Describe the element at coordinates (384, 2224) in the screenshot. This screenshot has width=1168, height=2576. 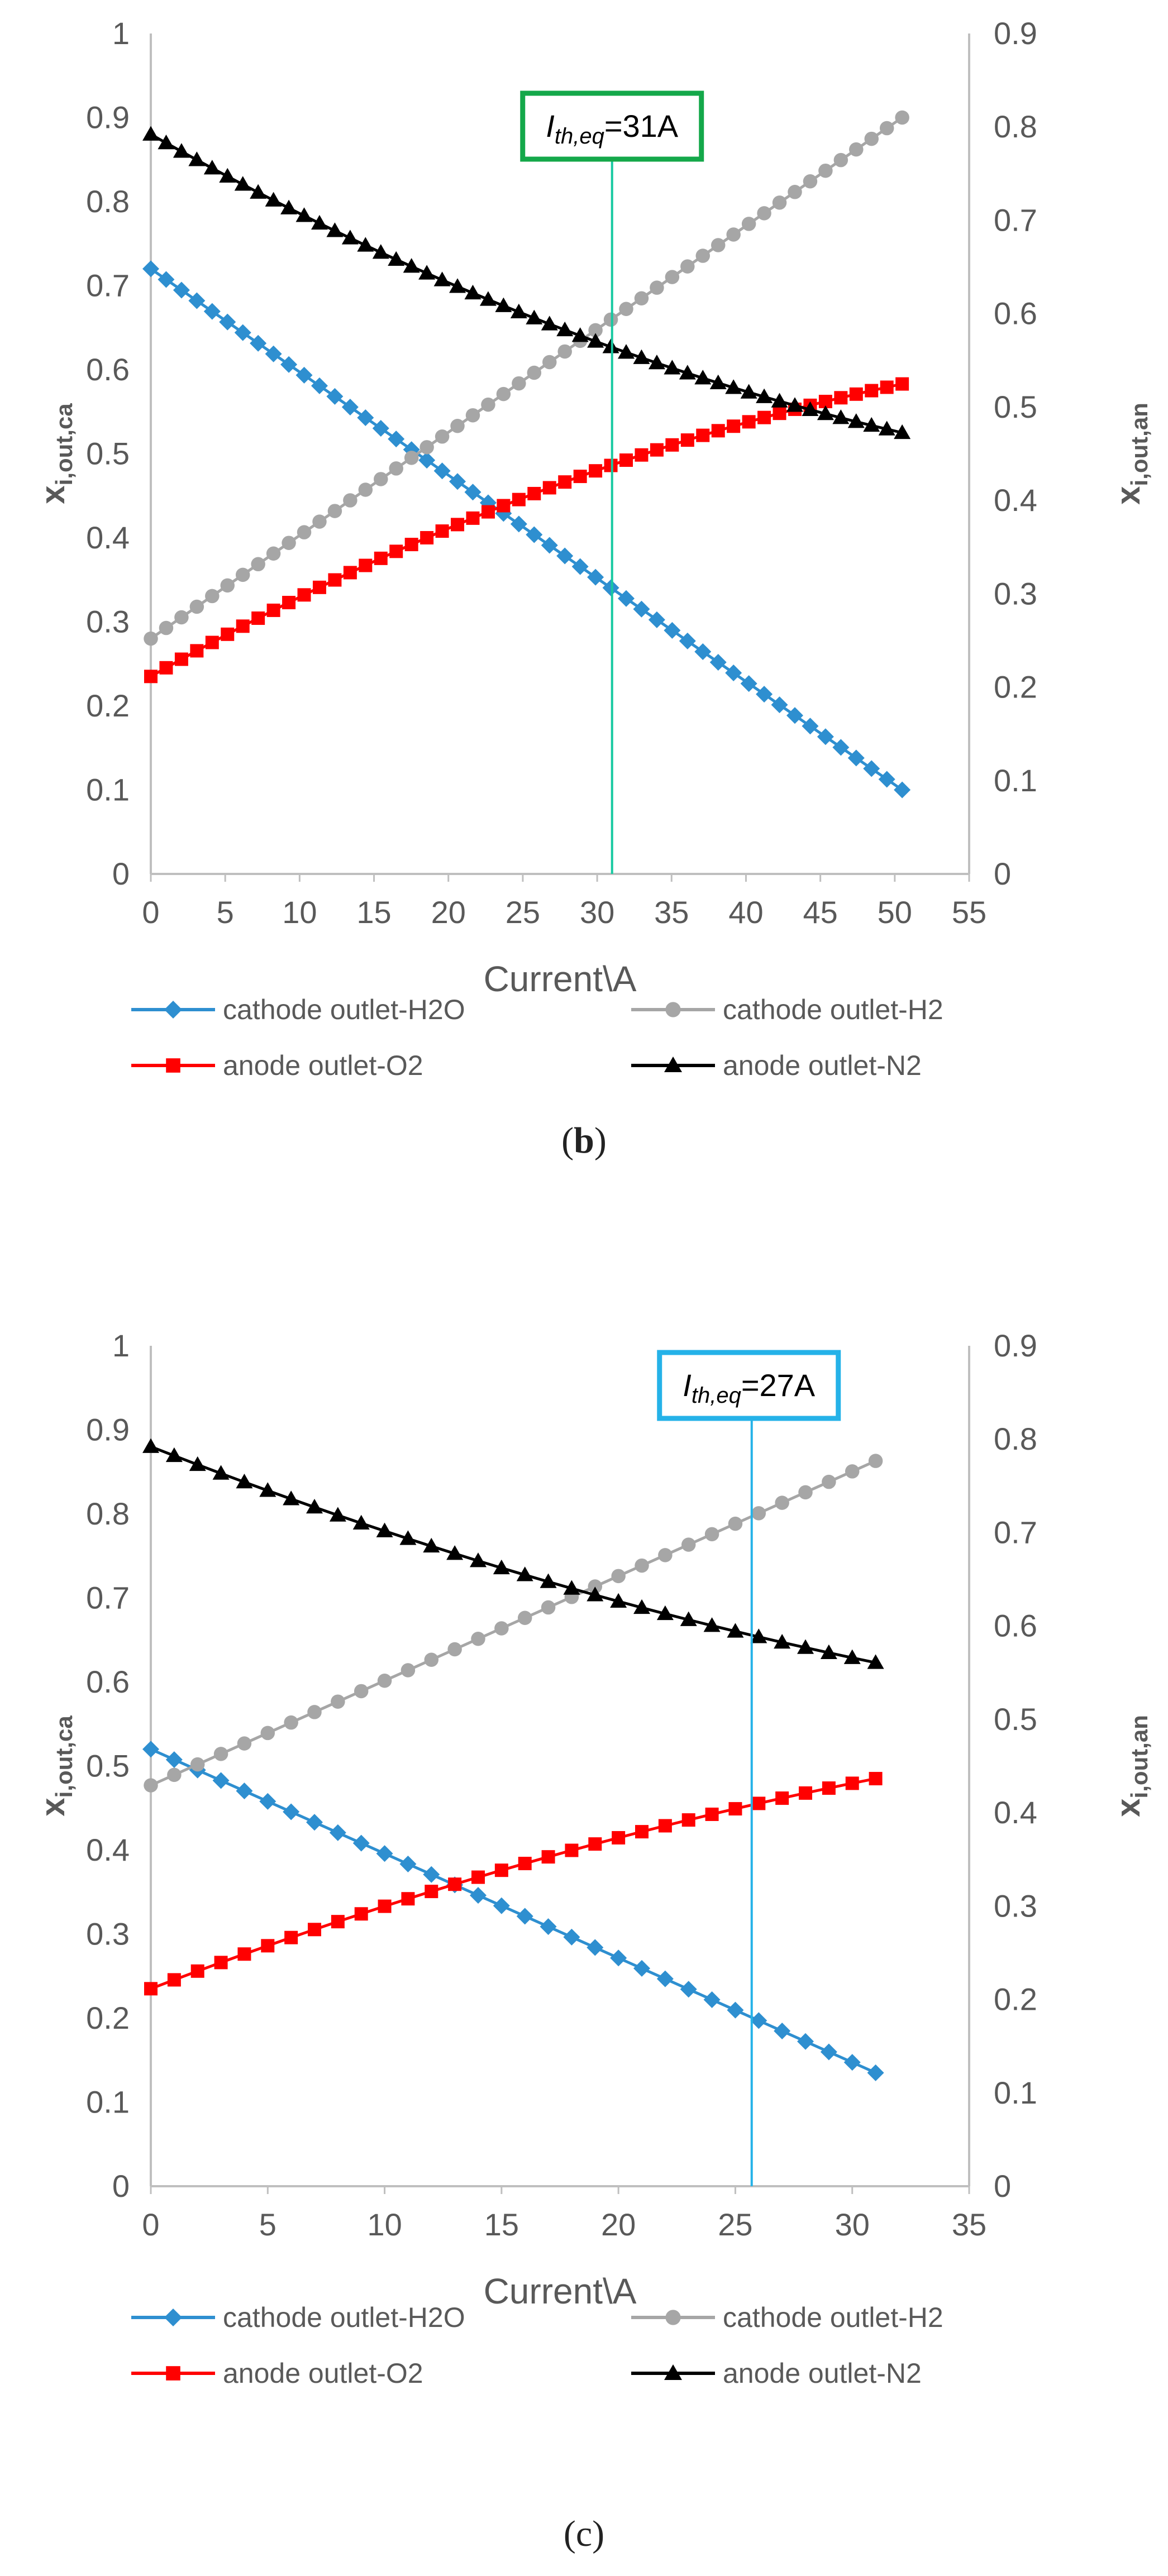
I see `x-tick-label: 10` at that location.